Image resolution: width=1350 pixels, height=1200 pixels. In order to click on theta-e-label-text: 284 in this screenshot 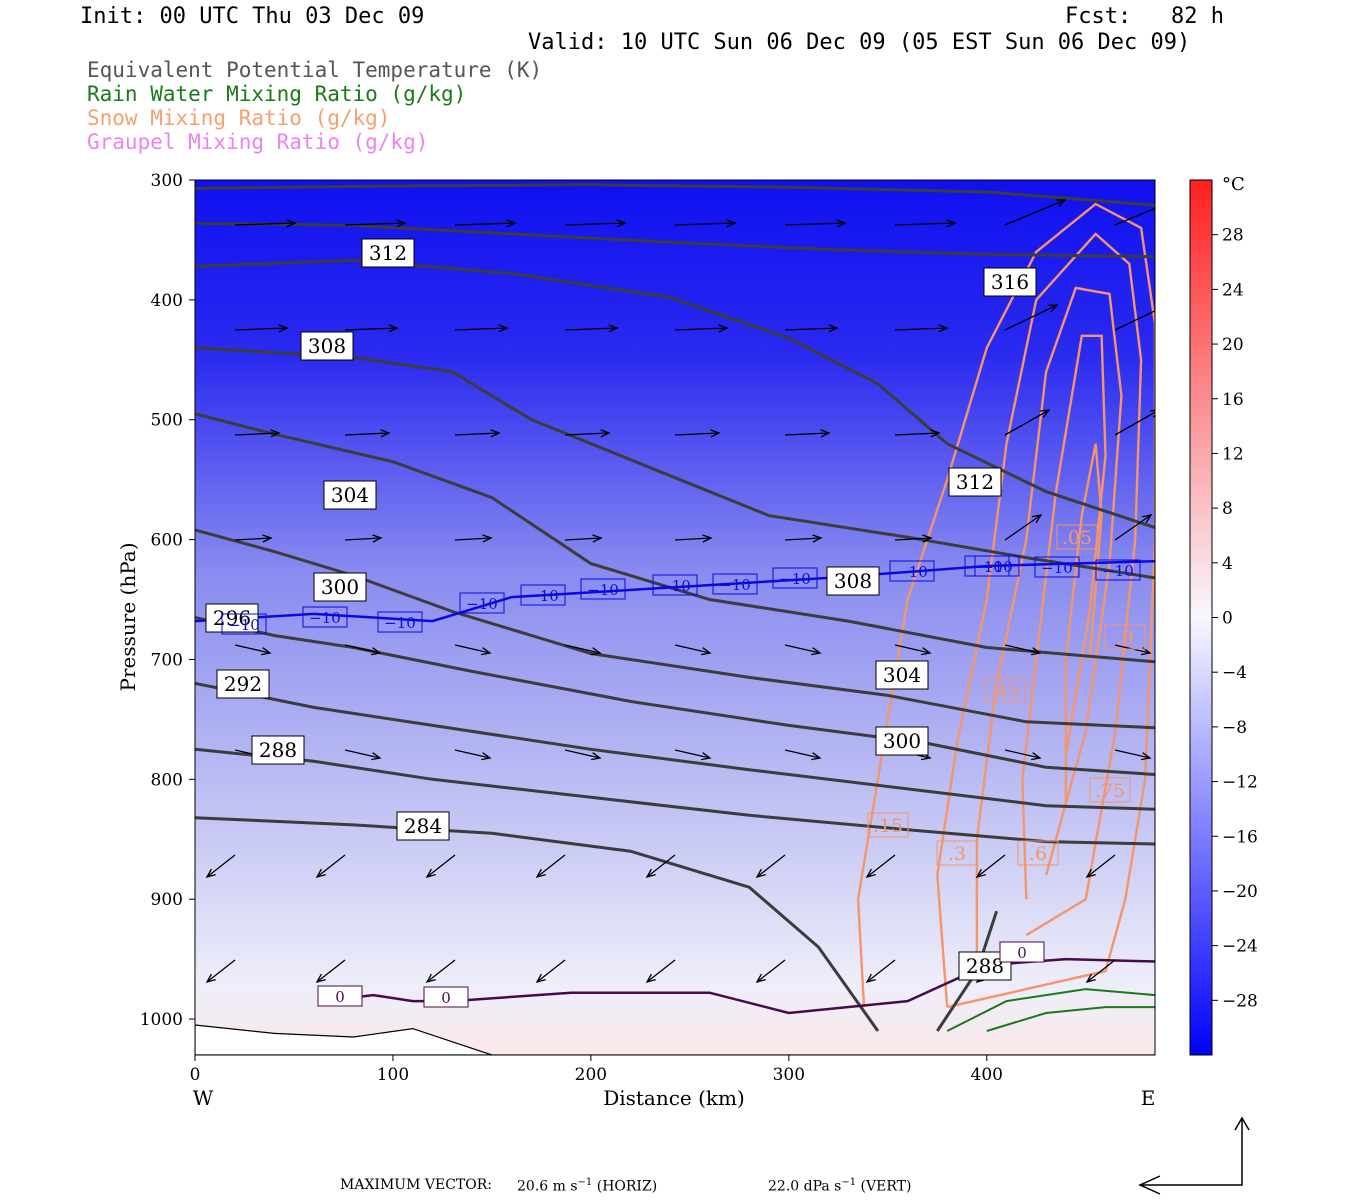, I will do `click(423, 826)`.